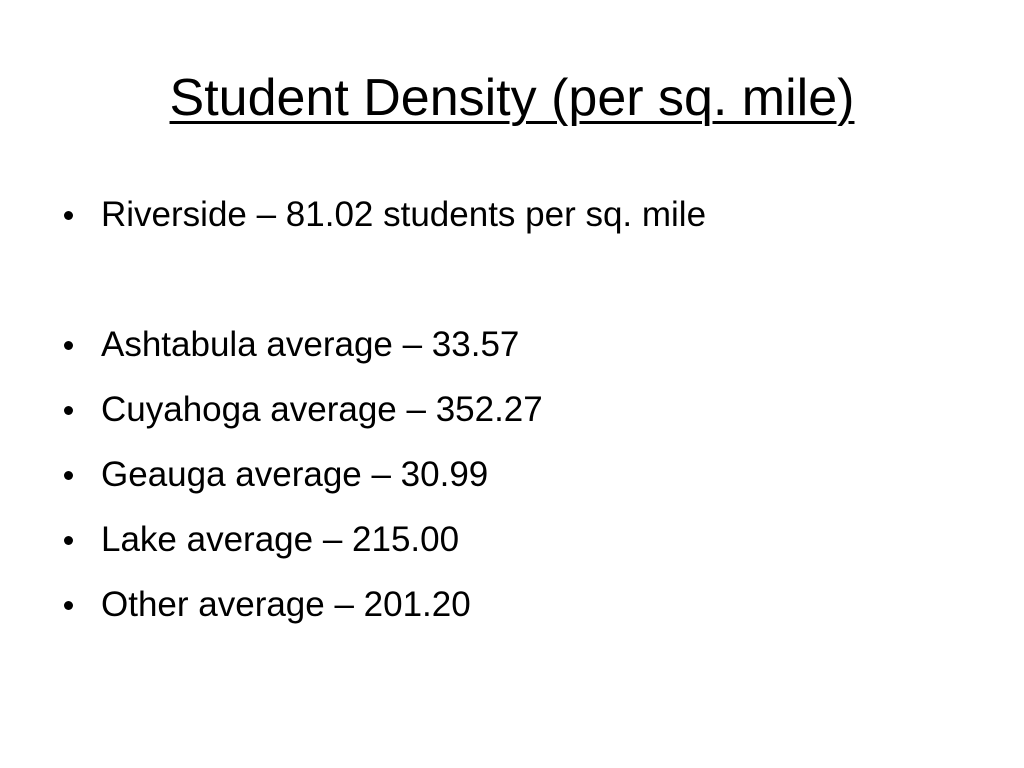  What do you see at coordinates (295, 474) in the screenshot?
I see `bullet-text: Geauga average – 30.99` at bounding box center [295, 474].